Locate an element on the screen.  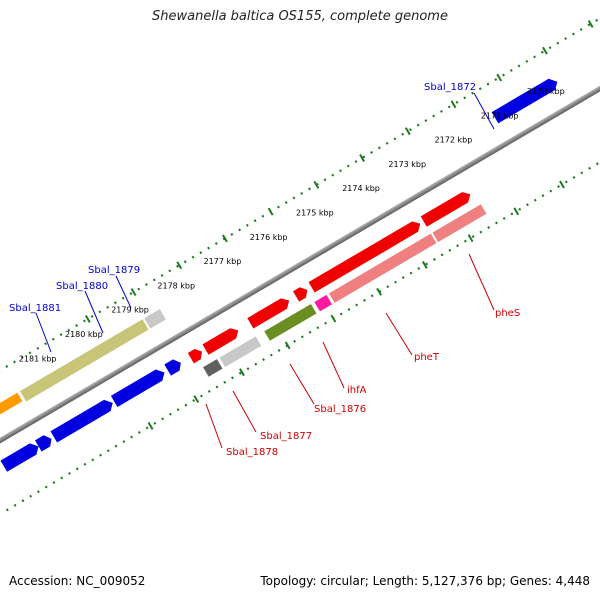
kbp-tick-label: 2170 kbp is located at coordinates (546, 91).